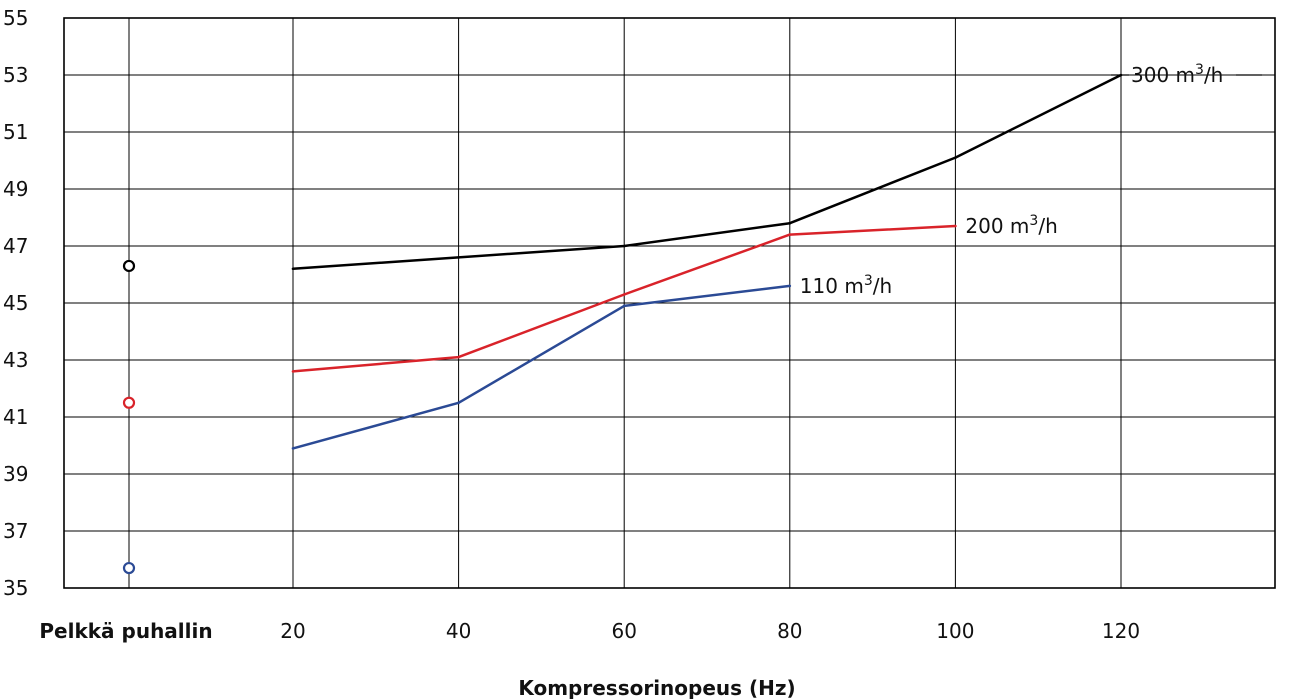 Image resolution: width=1289 pixels, height=699 pixels. What do you see at coordinates (15, 189) in the screenshot?
I see `y-tick-label: 49` at bounding box center [15, 189].